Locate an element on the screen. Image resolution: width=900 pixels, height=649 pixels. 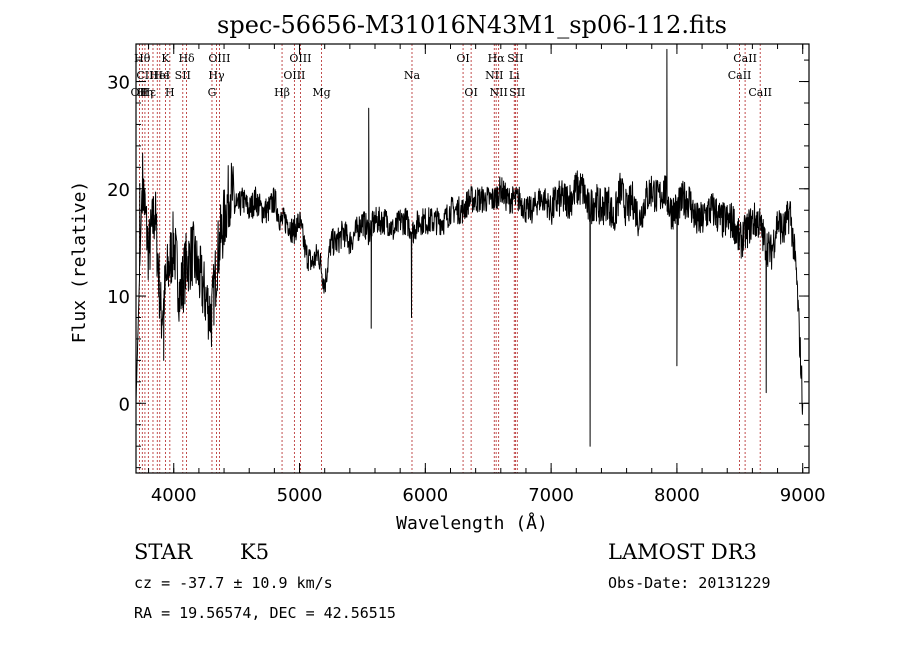
y-tick-label: 10 is located at coordinates (118, 297).